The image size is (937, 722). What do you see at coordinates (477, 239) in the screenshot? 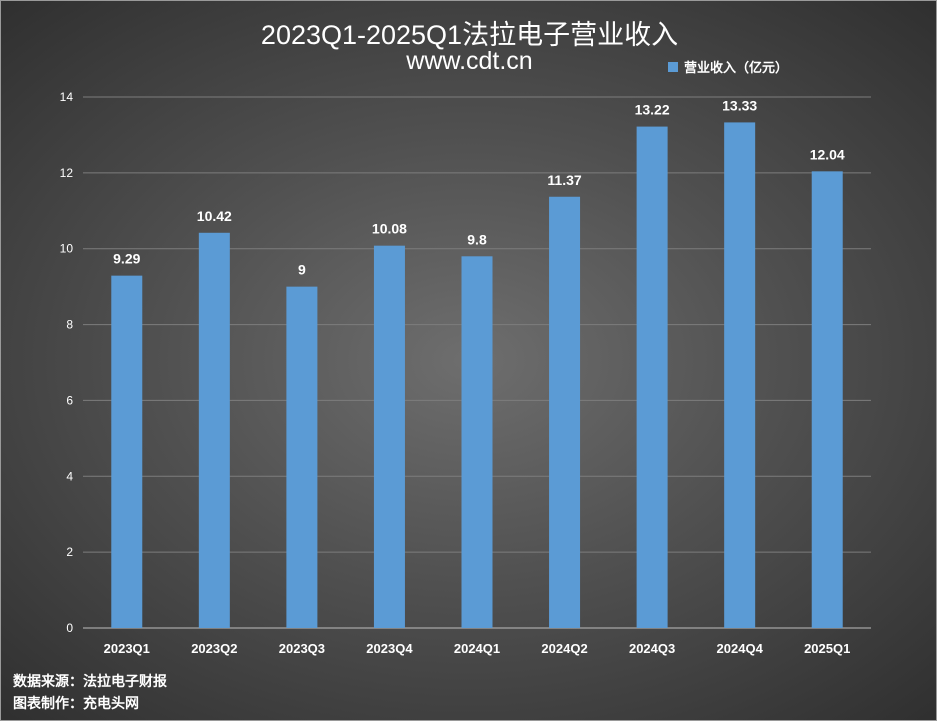
I see `data-label: 9.8` at bounding box center [477, 239].